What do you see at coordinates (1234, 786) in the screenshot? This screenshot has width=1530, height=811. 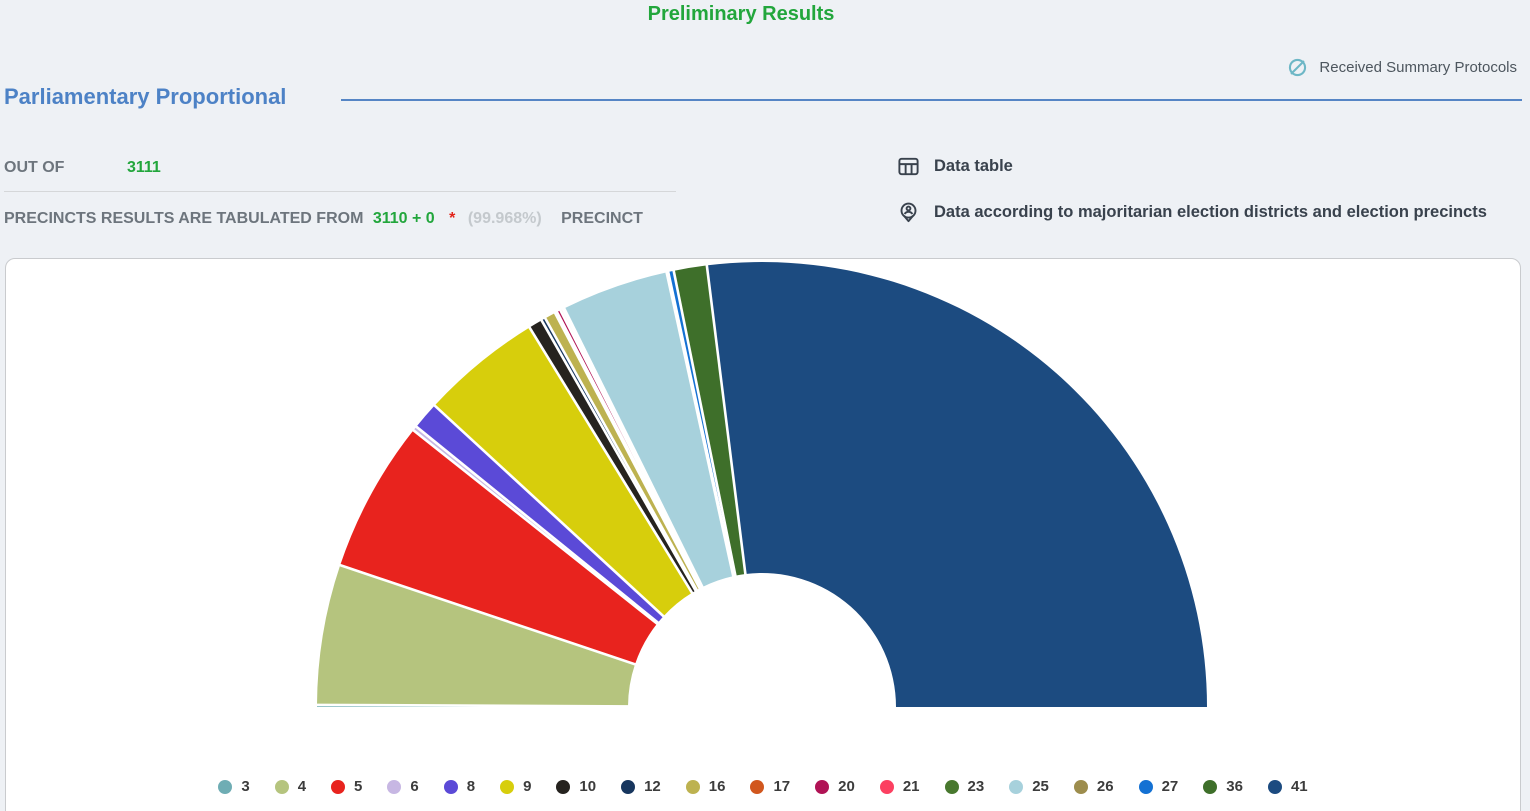 I see `legend-label-36: 36` at bounding box center [1234, 786].